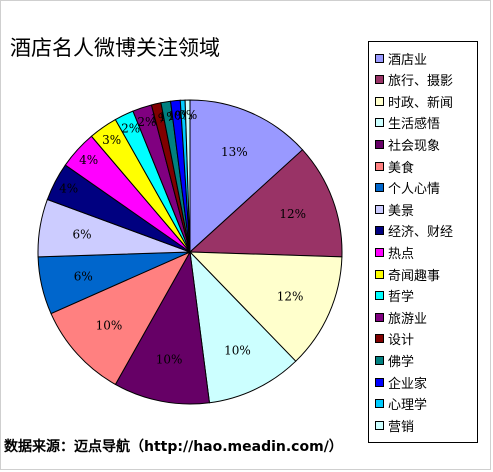 This screenshot has height=472, width=493. I want to click on legend-item-6: 个人心情, so click(407, 188).